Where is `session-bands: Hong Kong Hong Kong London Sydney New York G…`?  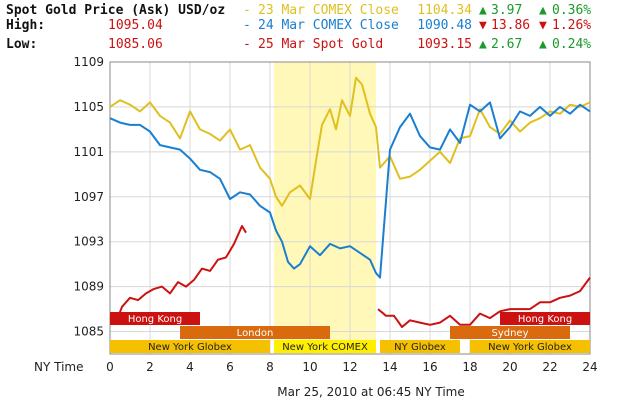 session-bands: Hong Kong Hong Kong London Sydney New York G… is located at coordinates (350, 332).